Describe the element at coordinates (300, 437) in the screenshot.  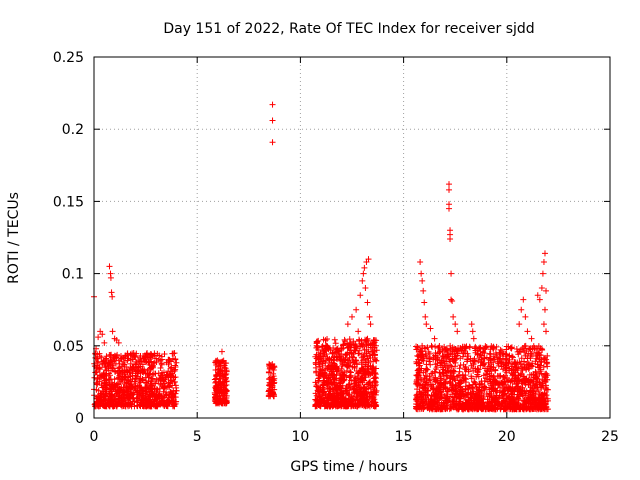
I see `x-tick-label: 10` at that location.